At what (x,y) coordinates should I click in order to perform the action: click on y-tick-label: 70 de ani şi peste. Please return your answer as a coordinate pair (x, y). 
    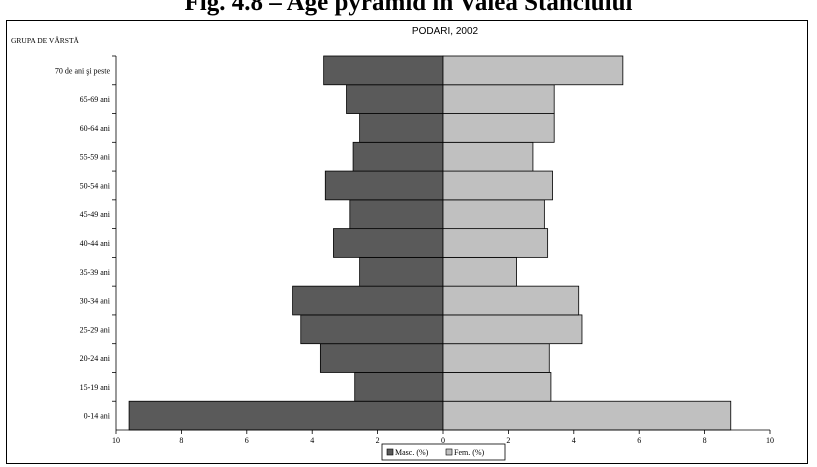
    Looking at the image, I should click on (83, 70).